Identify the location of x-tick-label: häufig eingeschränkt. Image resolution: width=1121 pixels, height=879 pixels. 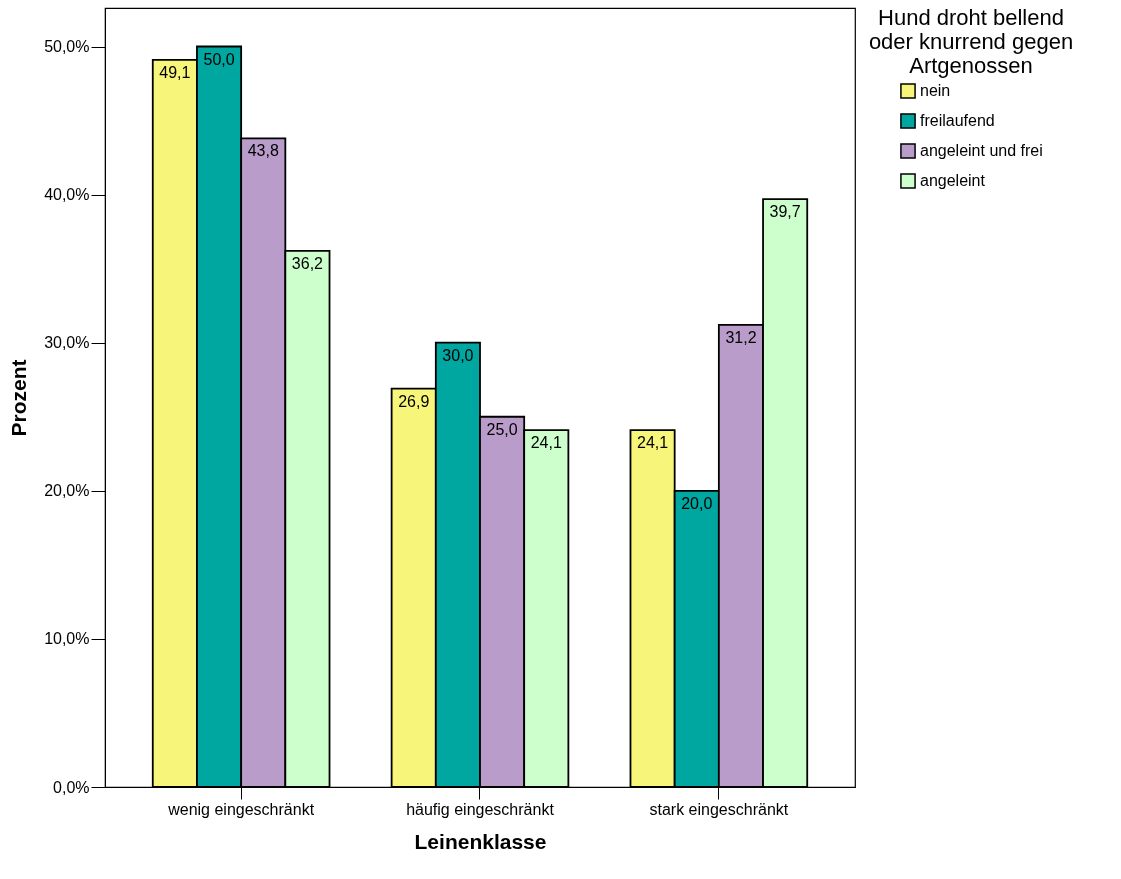
(480, 809).